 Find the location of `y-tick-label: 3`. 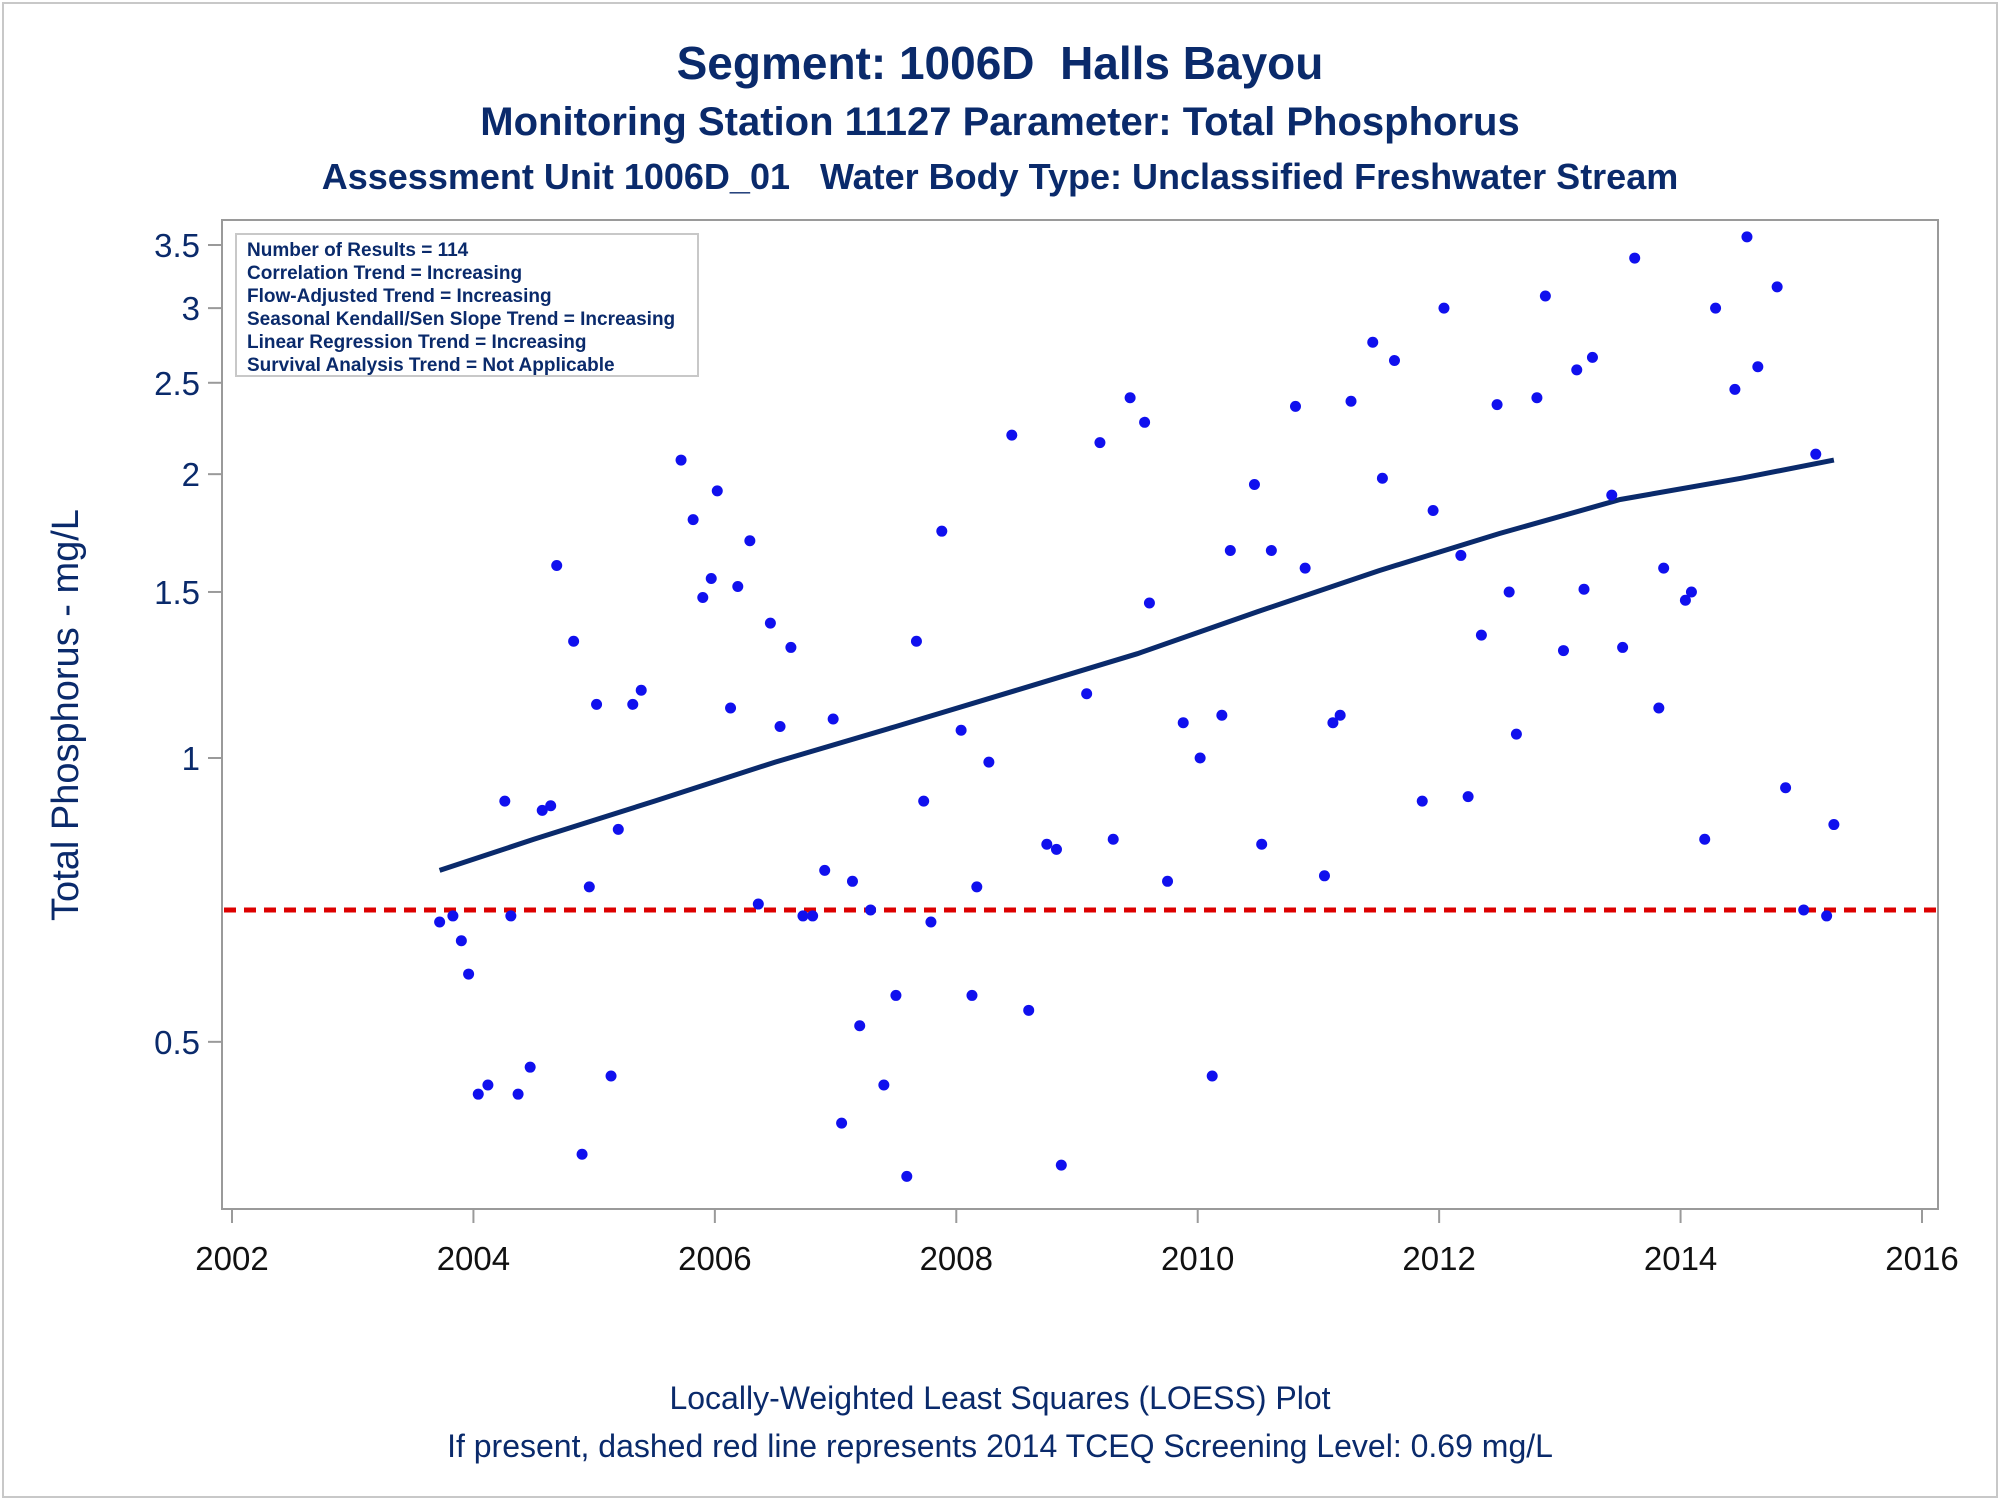

y-tick-label: 3 is located at coordinates (191, 308).